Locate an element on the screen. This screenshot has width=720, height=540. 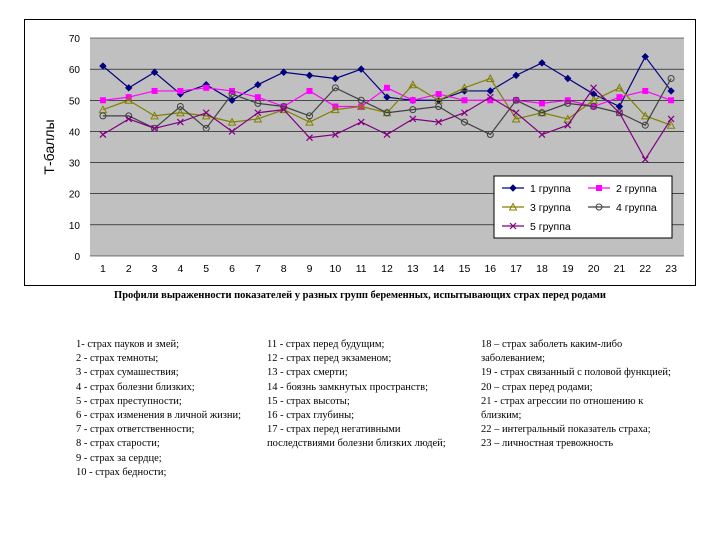
x-tick-label: 10 is located at coordinates (336, 269).